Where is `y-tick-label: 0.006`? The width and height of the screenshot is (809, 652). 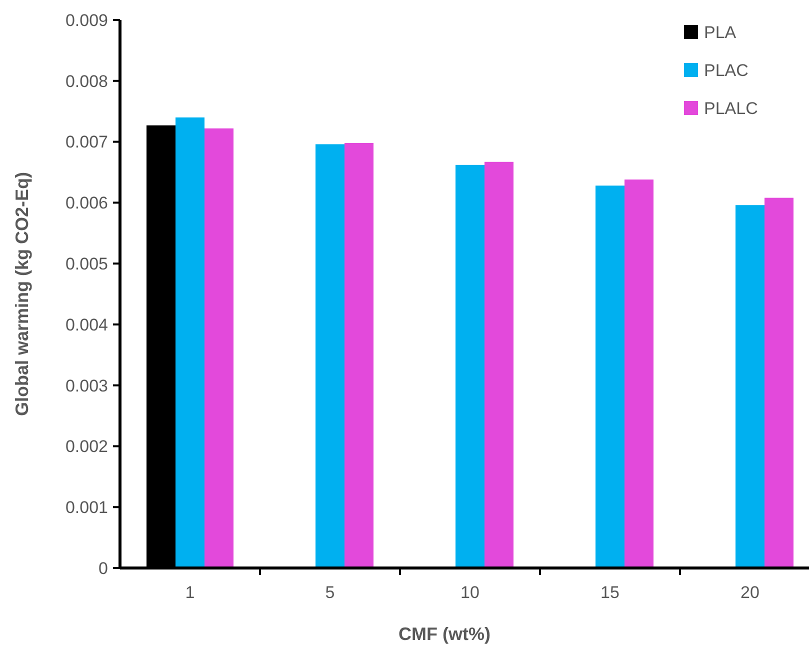 y-tick-label: 0.006 is located at coordinates (86, 203).